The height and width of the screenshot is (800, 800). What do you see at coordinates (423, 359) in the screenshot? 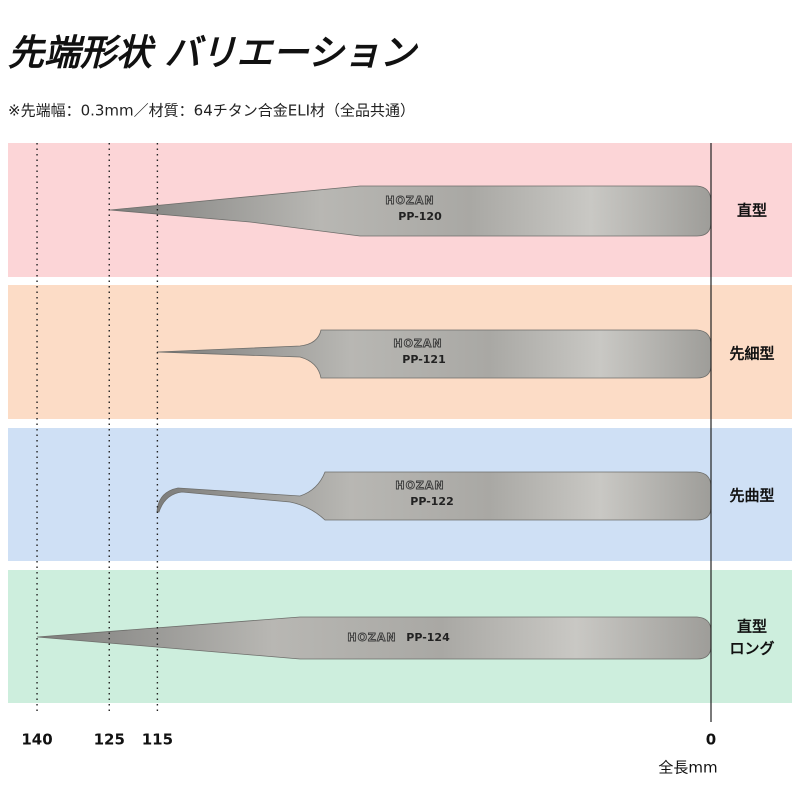
I see `model: PP-121` at bounding box center [423, 359].